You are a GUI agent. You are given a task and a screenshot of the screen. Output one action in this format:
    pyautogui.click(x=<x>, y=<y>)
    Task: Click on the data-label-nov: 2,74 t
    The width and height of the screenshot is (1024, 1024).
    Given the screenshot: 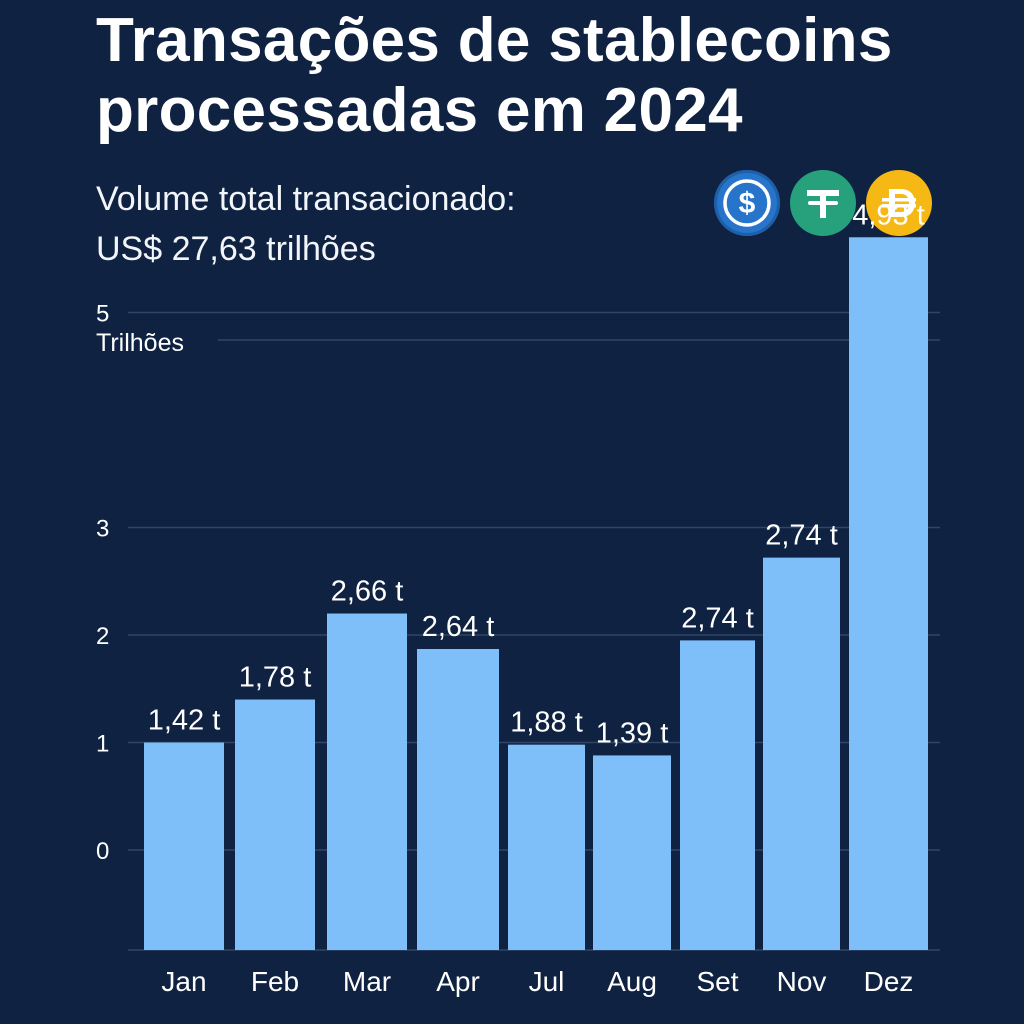 What is the action you would take?
    pyautogui.click(x=801, y=536)
    